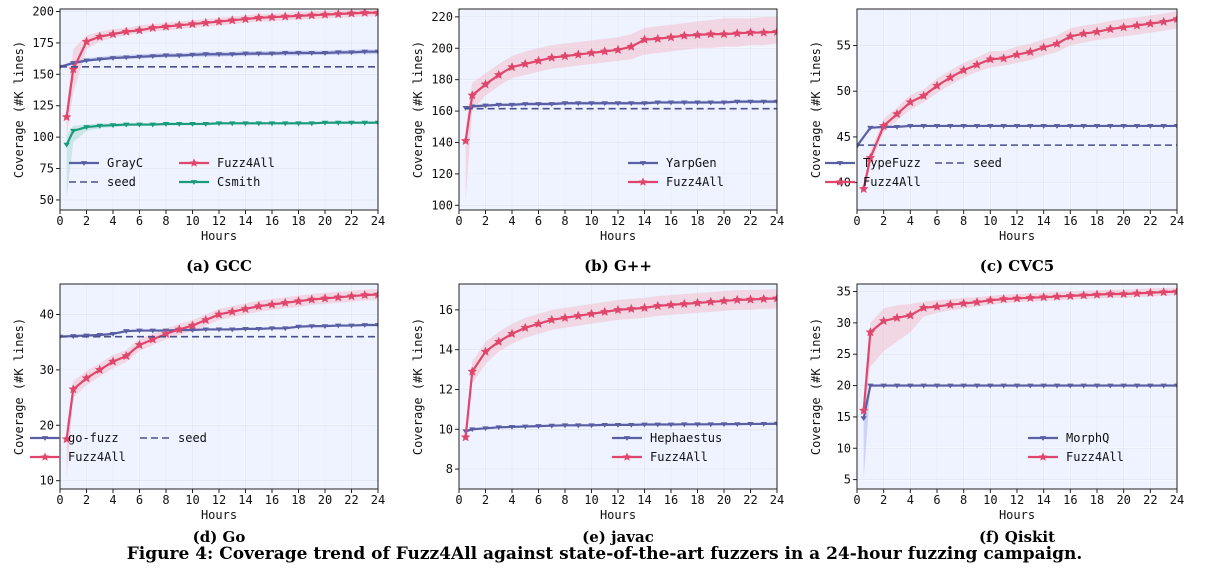  I want to click on y-tick-label: 220, so click(442, 17).